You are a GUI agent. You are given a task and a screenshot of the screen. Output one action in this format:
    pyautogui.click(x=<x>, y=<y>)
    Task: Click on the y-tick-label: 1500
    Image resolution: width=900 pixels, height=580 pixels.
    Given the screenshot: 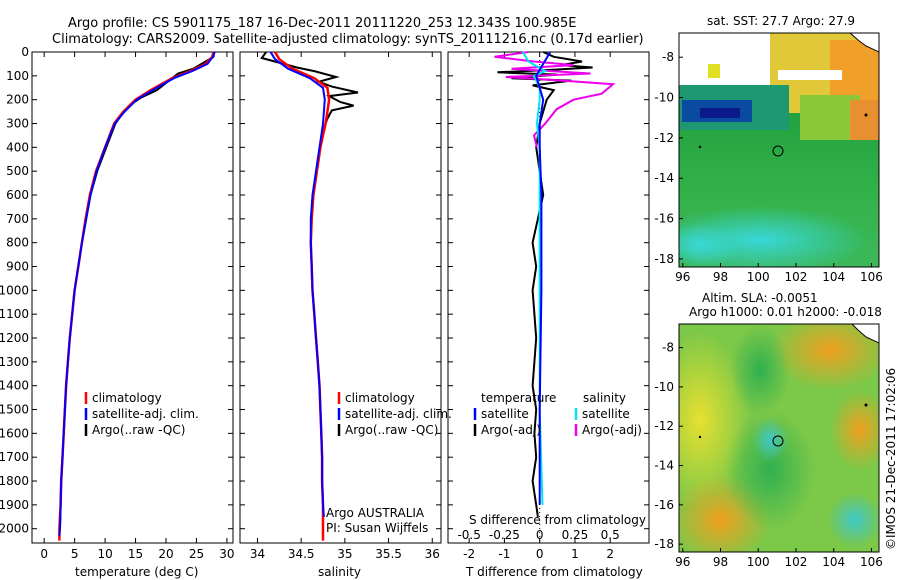 What is the action you would take?
    pyautogui.click(x=14, y=410)
    